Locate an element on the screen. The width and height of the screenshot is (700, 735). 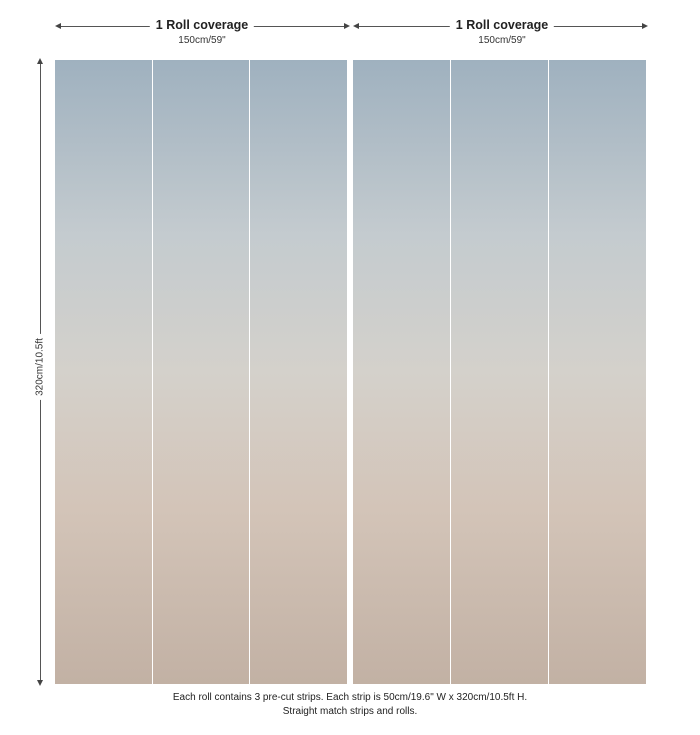
roll-2-left-arrow-icon is located at coordinates (356, 26).